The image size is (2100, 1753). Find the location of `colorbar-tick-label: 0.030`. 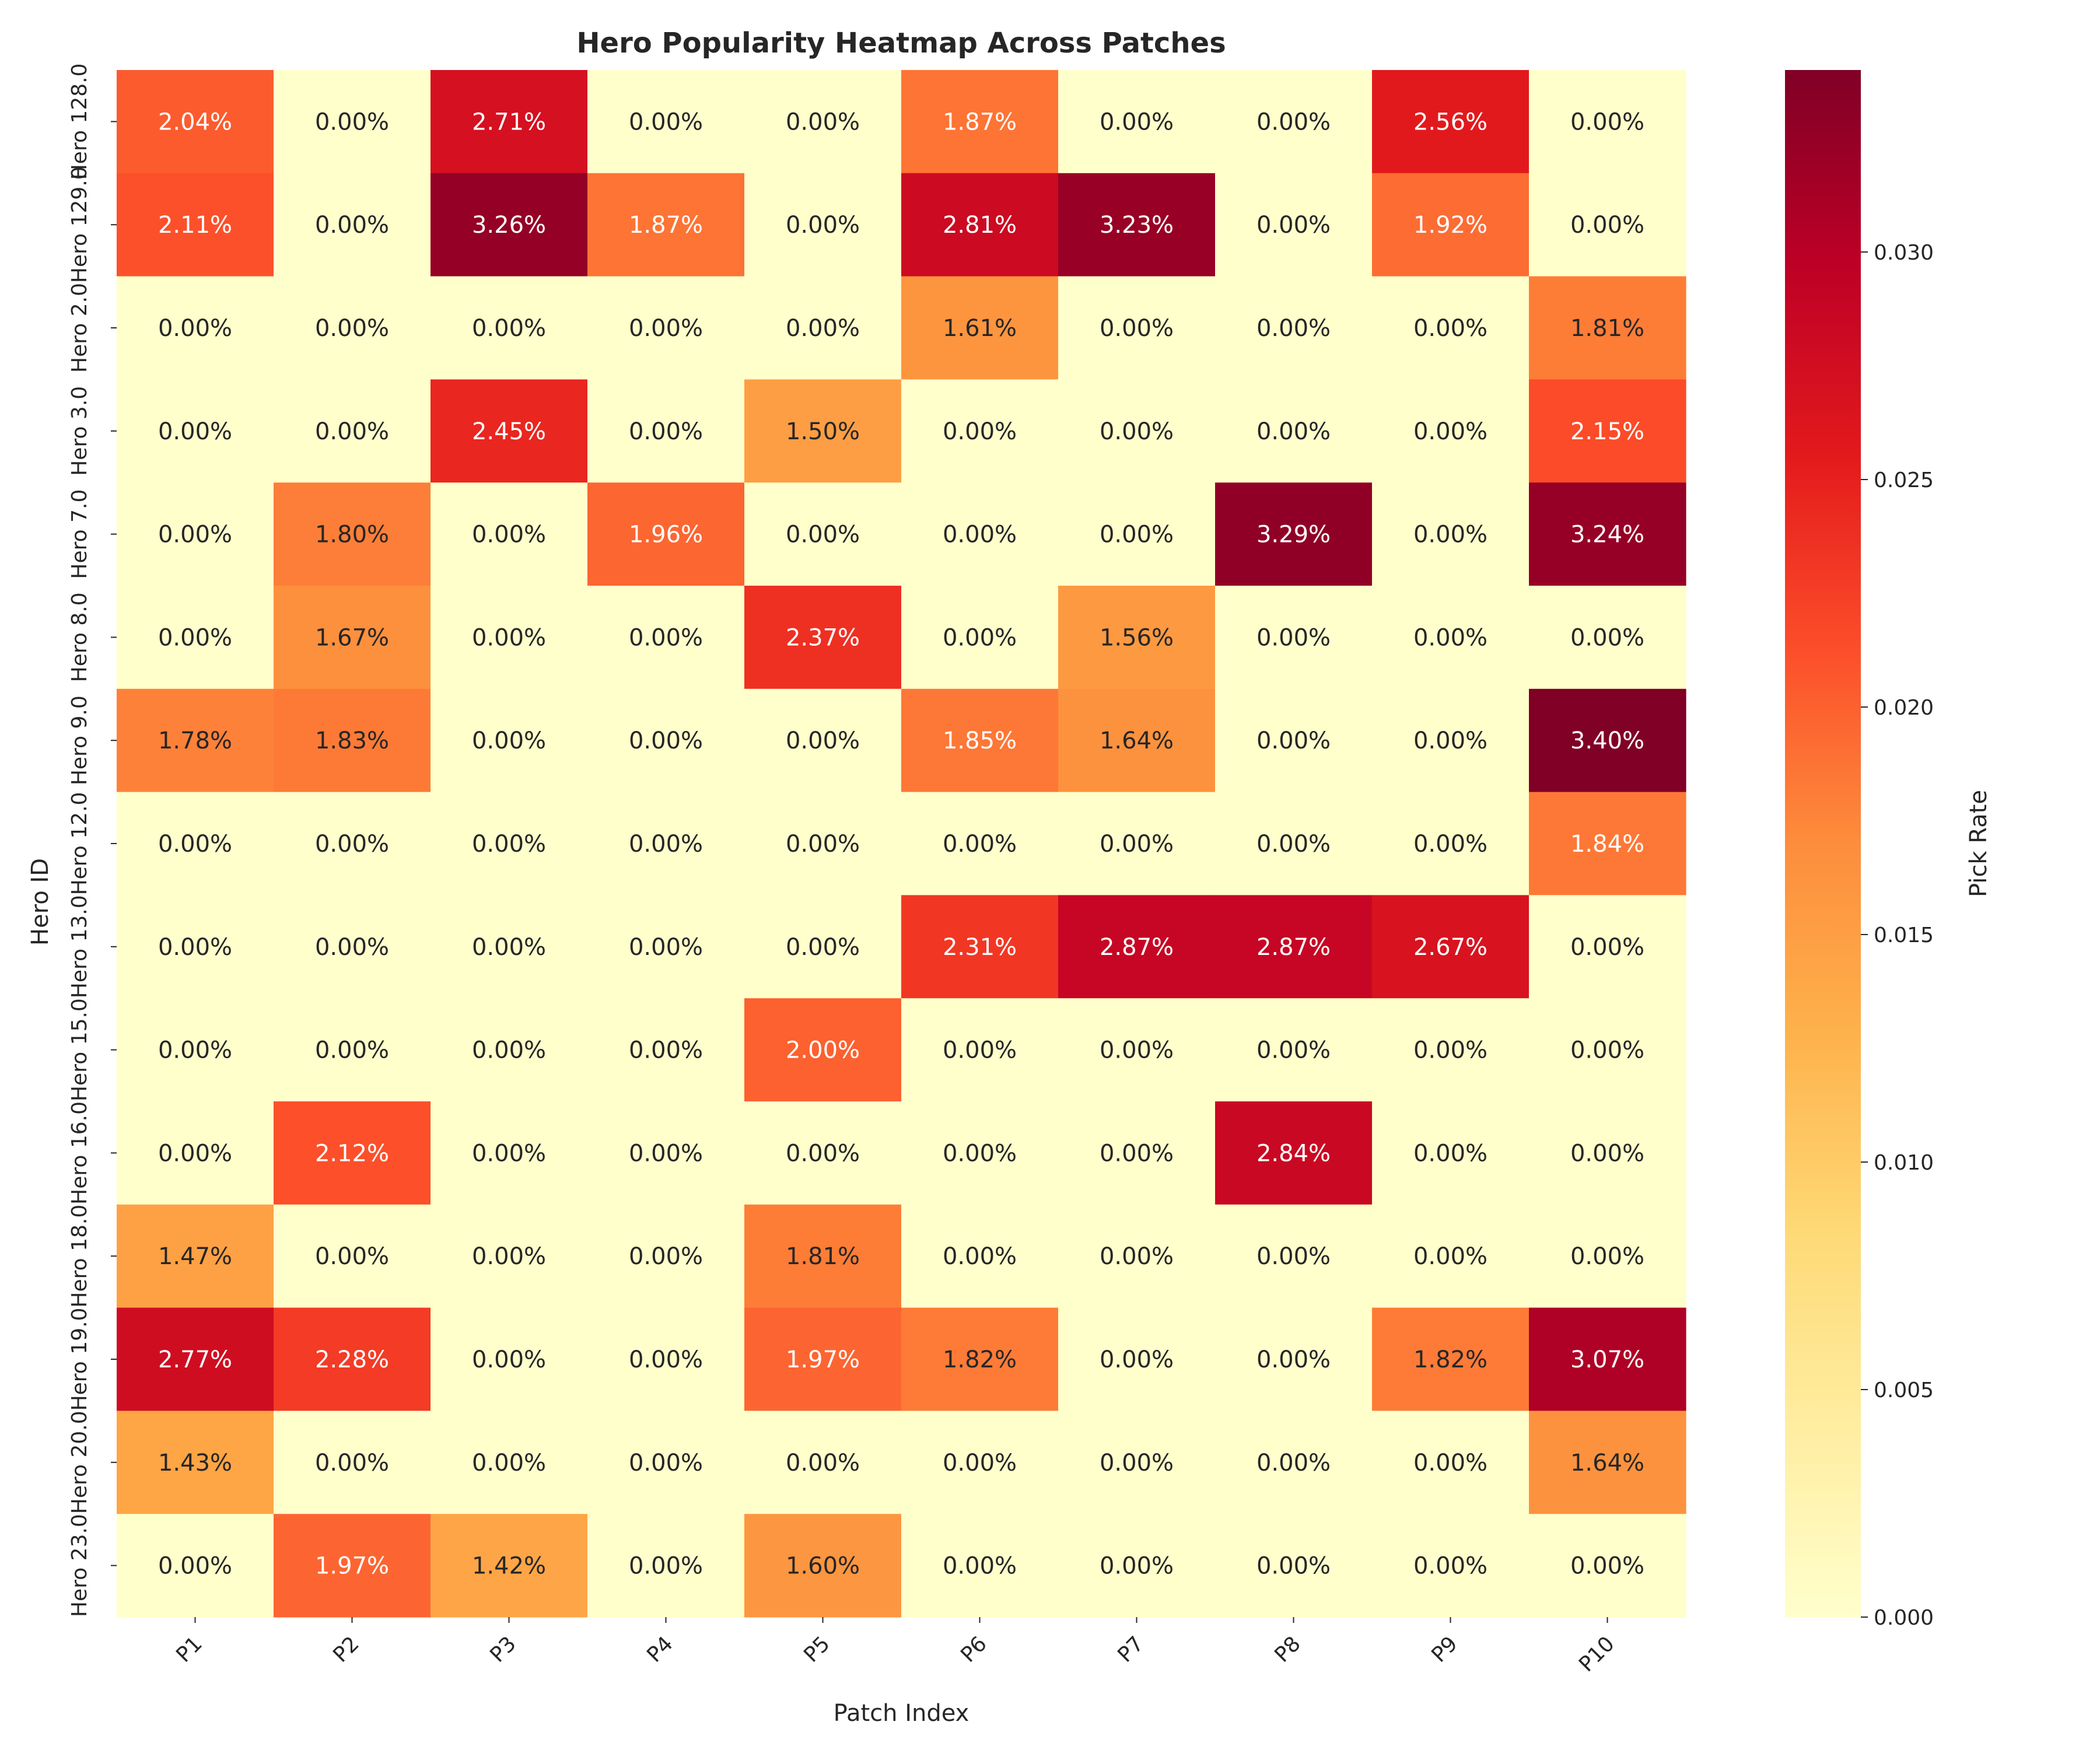

colorbar-tick-label: 0.030 is located at coordinates (1904, 253).